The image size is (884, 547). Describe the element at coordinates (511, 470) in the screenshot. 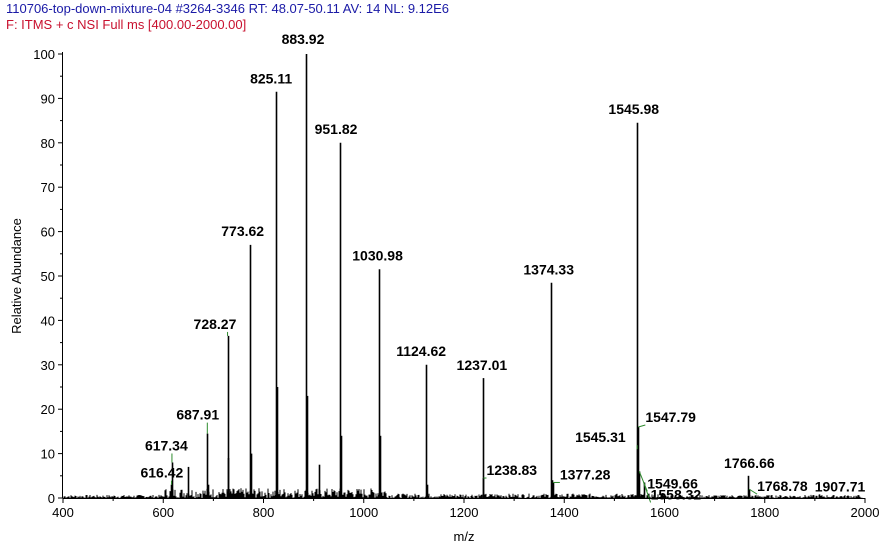

I see `peak-label-1238_83: 1238.83` at that location.